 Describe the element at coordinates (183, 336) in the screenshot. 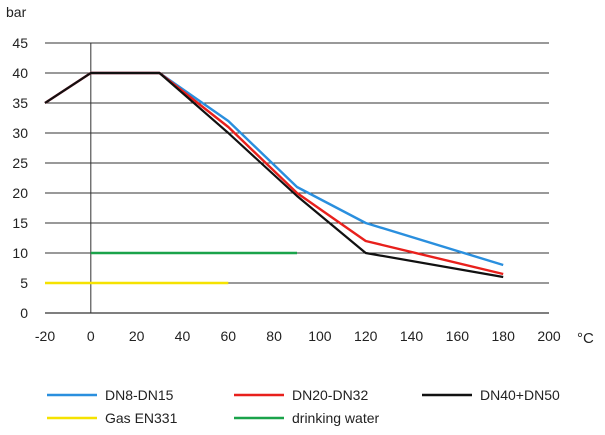

I see `x-tick-label: 40` at that location.